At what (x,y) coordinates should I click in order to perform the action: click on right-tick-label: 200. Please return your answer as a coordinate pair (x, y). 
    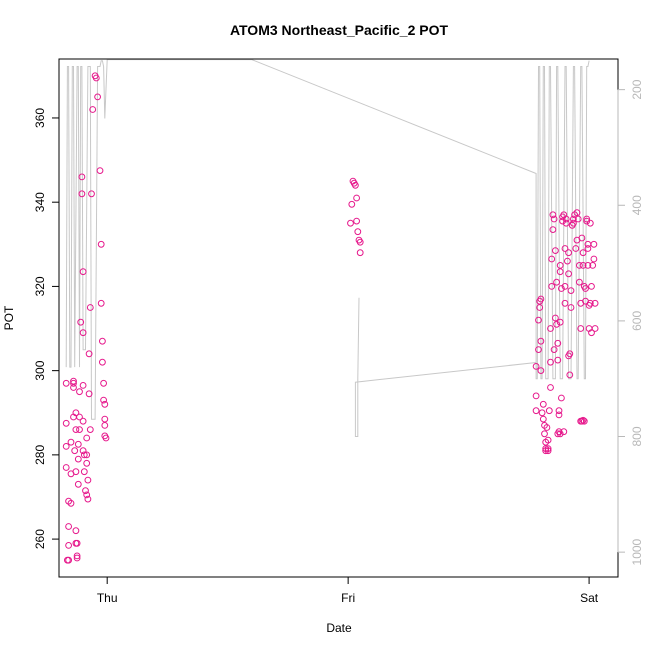
    Looking at the image, I should click on (637, 89).